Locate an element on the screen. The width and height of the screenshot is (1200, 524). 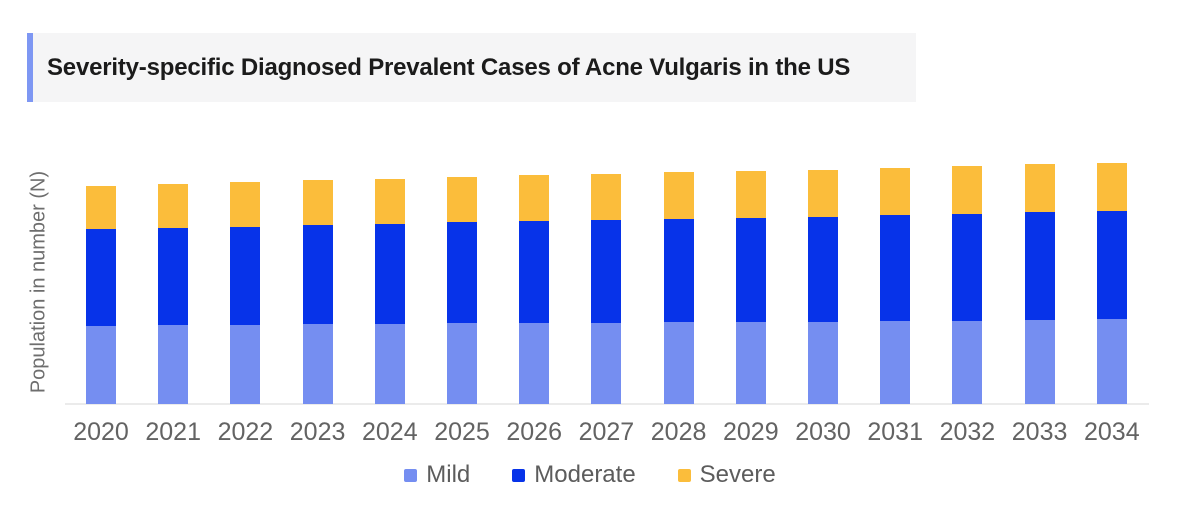
bar-segment-severe-2028 is located at coordinates (678, 195).